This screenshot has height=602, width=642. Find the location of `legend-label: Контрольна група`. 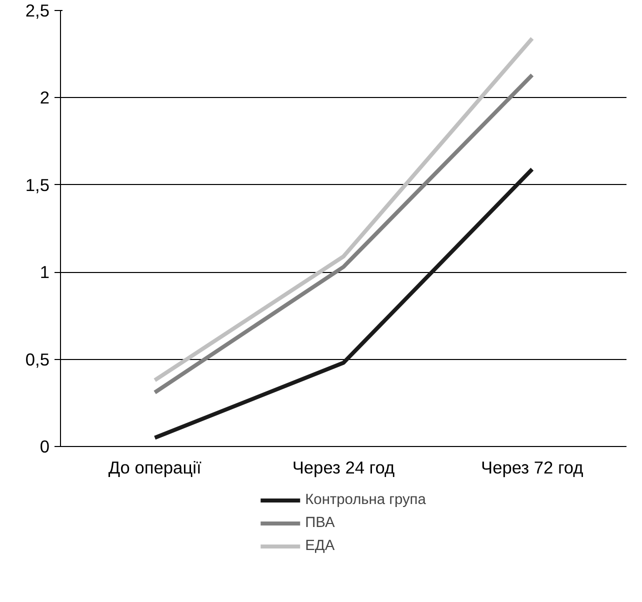

legend-label: Контрольна група is located at coordinates (365, 500).